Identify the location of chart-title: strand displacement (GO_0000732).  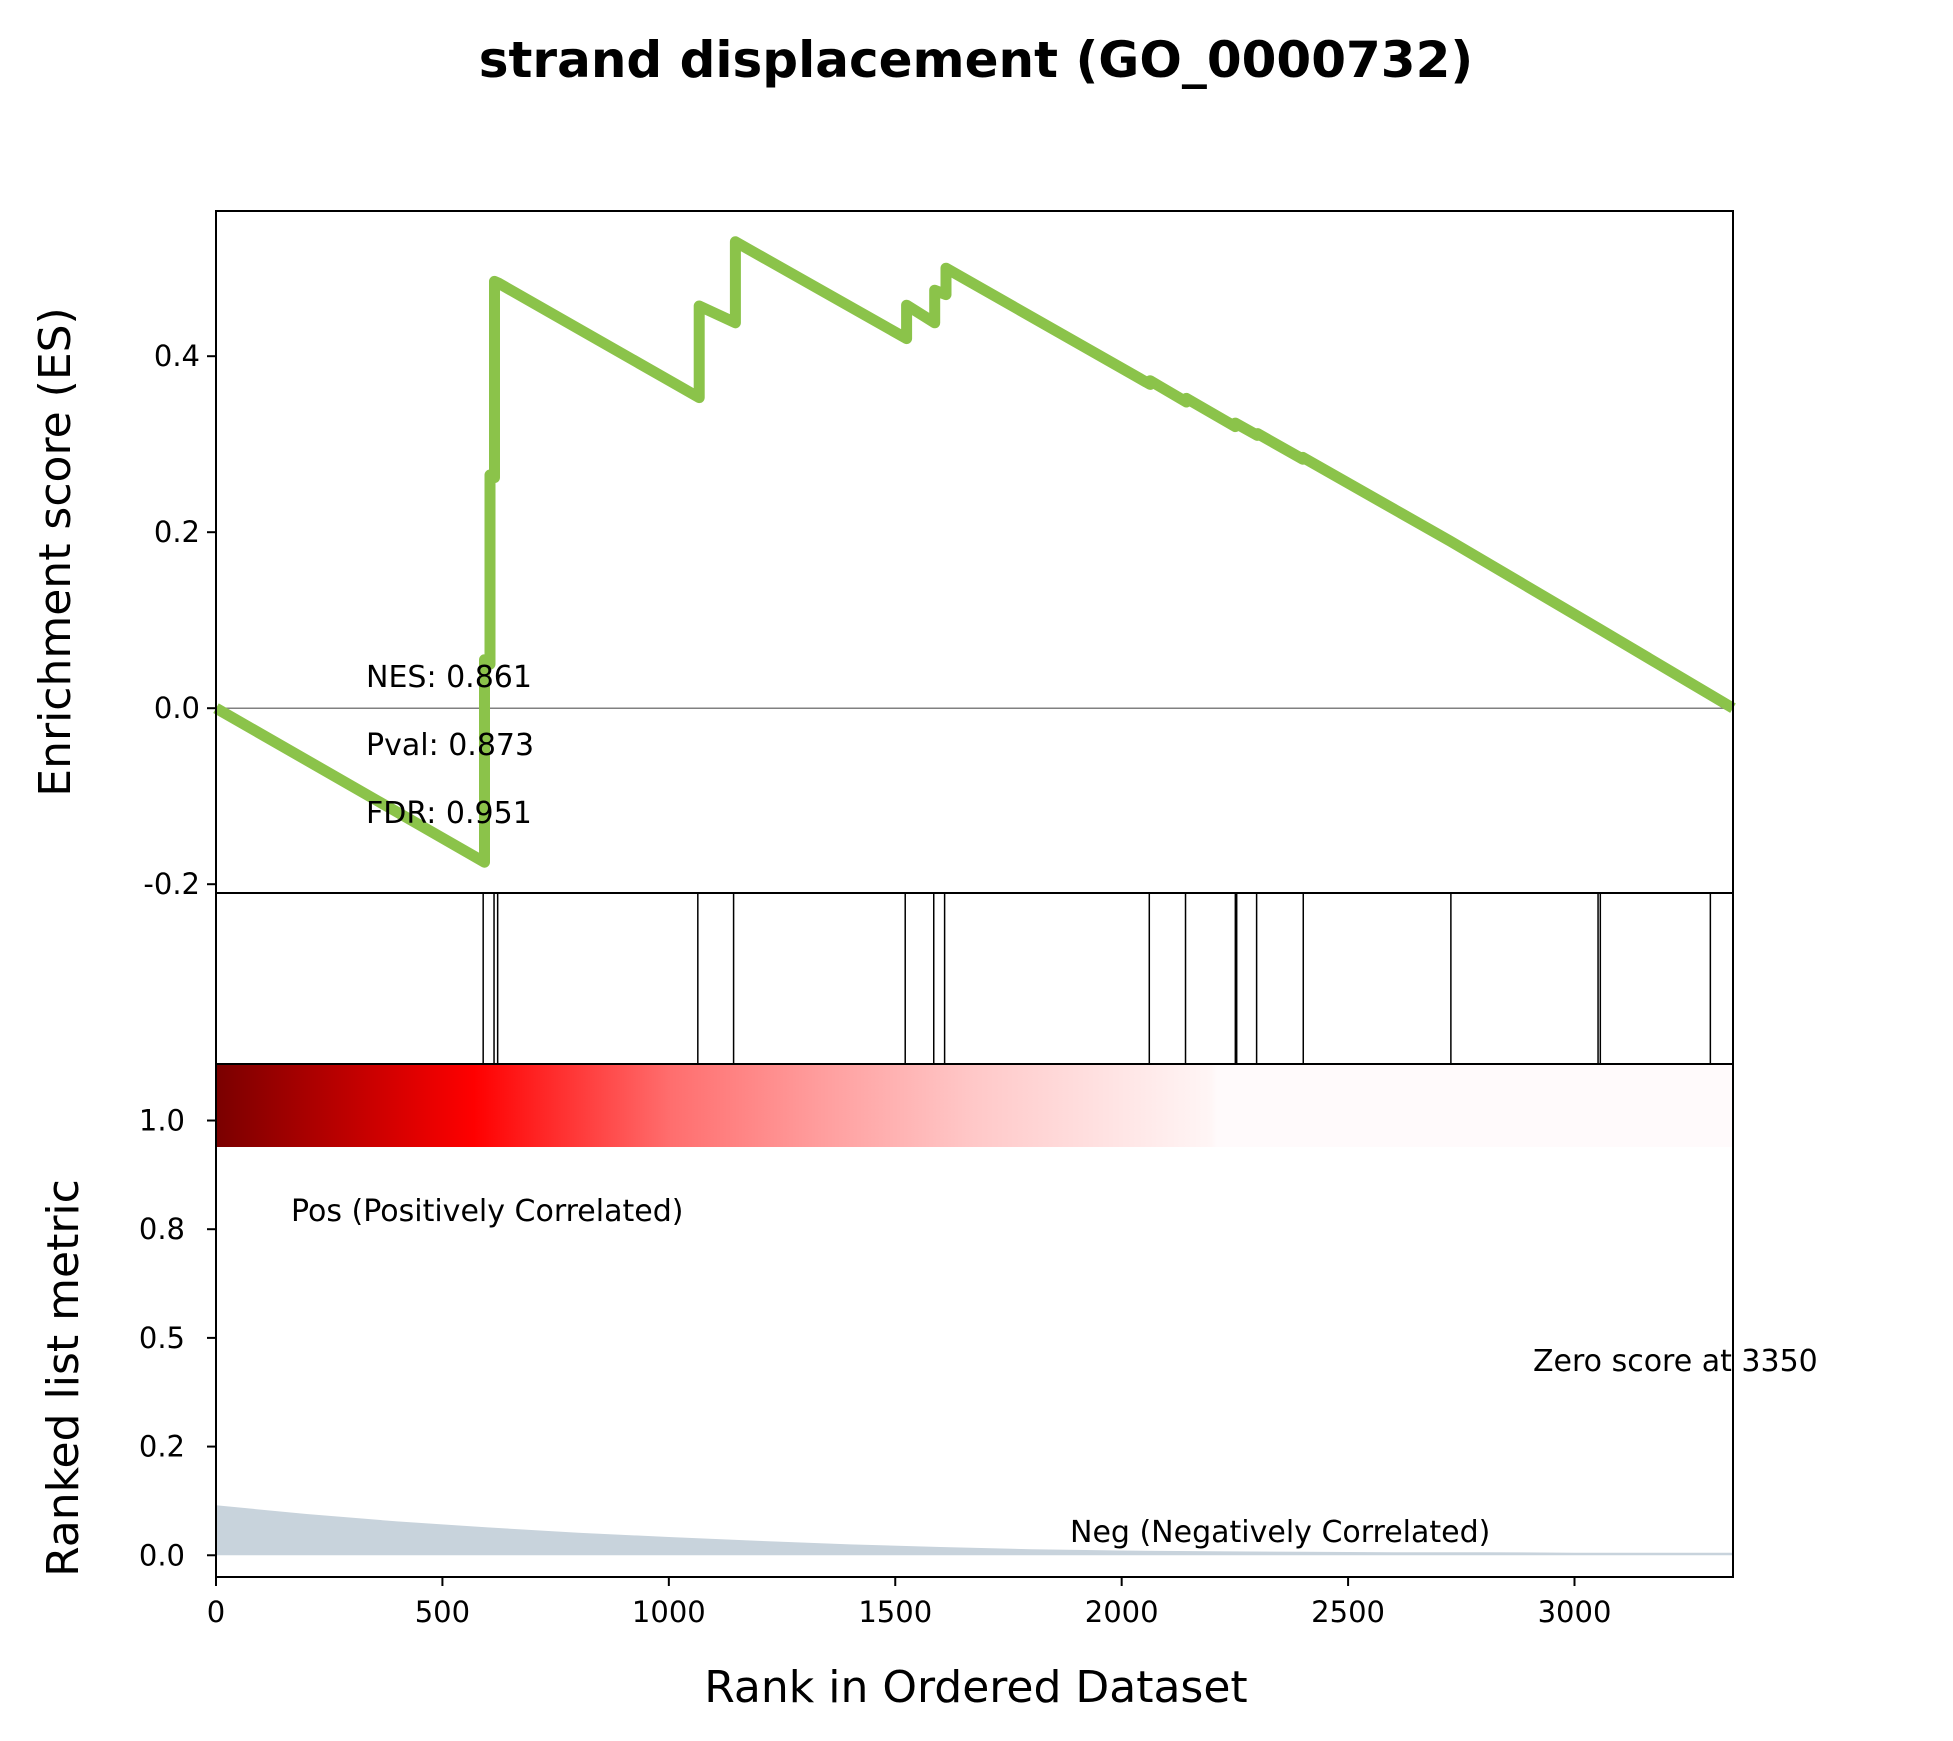
(976, 60).